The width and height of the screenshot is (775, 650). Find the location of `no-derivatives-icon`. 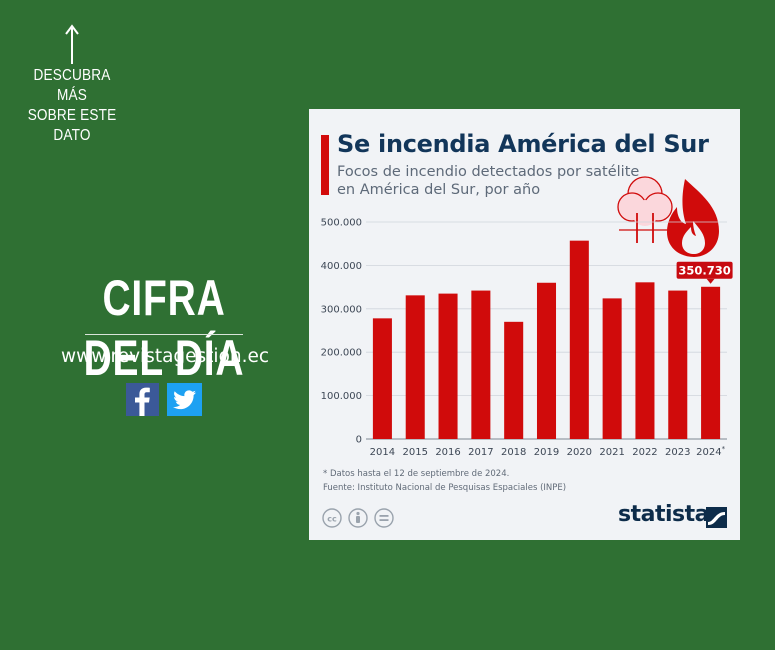

no-derivatives-icon is located at coordinates (384, 518).